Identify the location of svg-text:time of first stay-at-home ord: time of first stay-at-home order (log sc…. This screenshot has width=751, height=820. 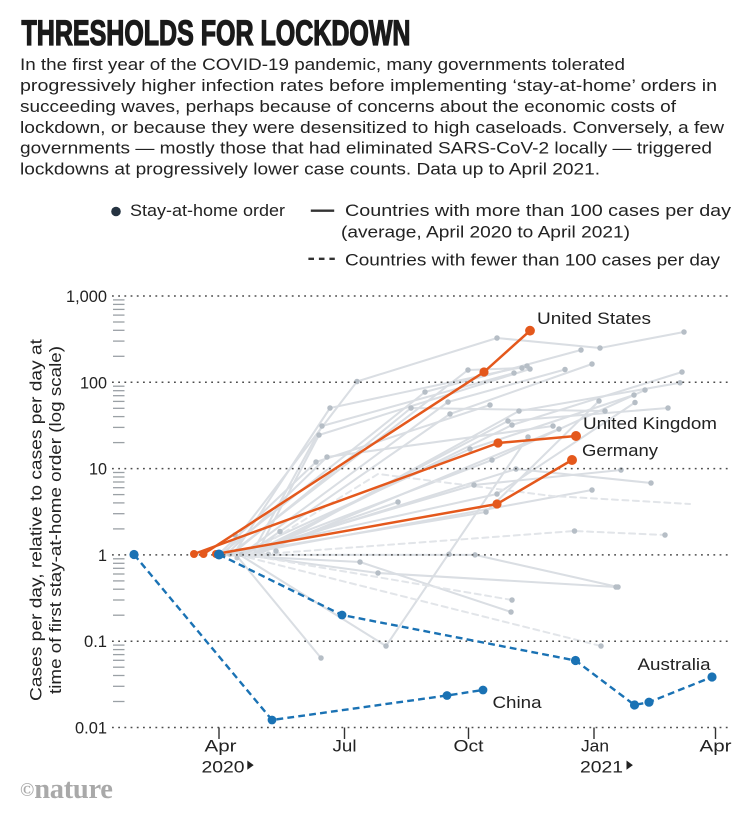
(55, 520).